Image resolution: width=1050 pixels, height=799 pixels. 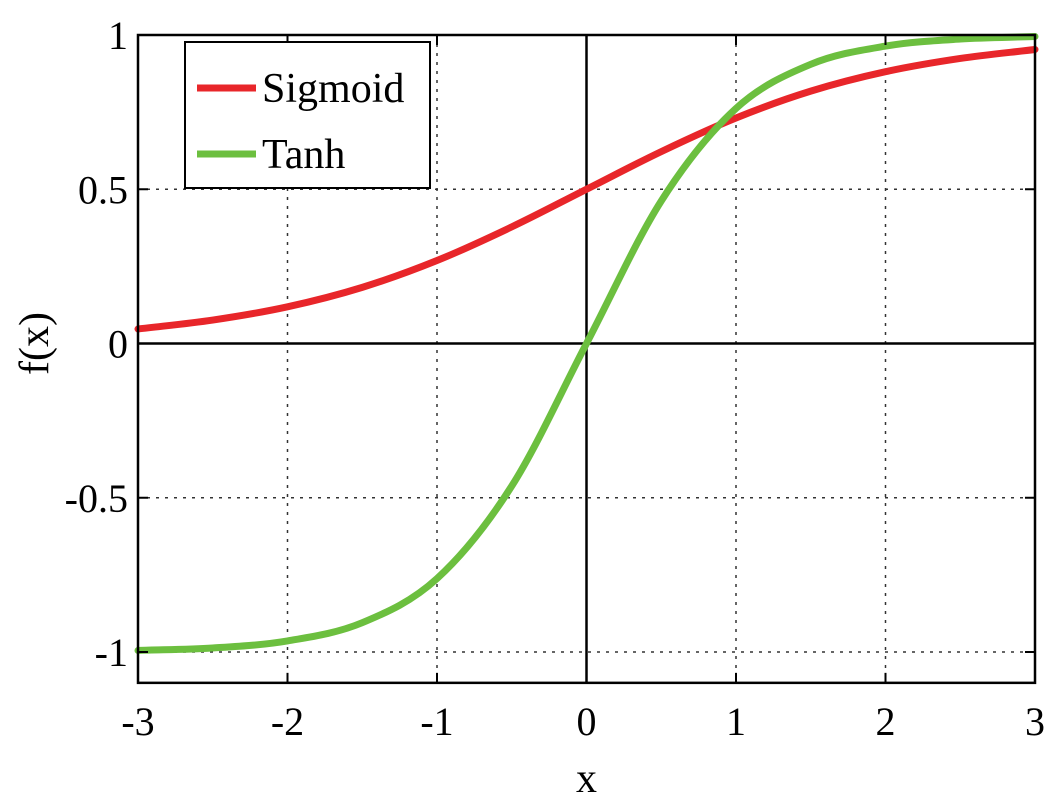 I want to click on x-tick-label-3: 0, so click(x=587, y=721).